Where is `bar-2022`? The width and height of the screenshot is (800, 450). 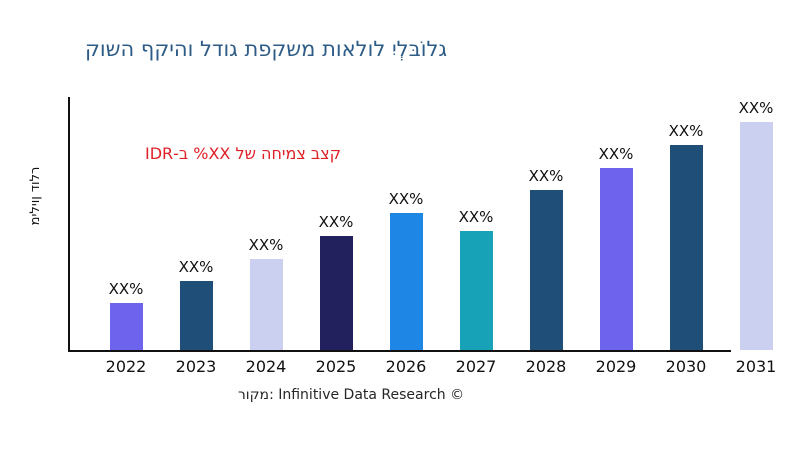 bar-2022 is located at coordinates (126, 326).